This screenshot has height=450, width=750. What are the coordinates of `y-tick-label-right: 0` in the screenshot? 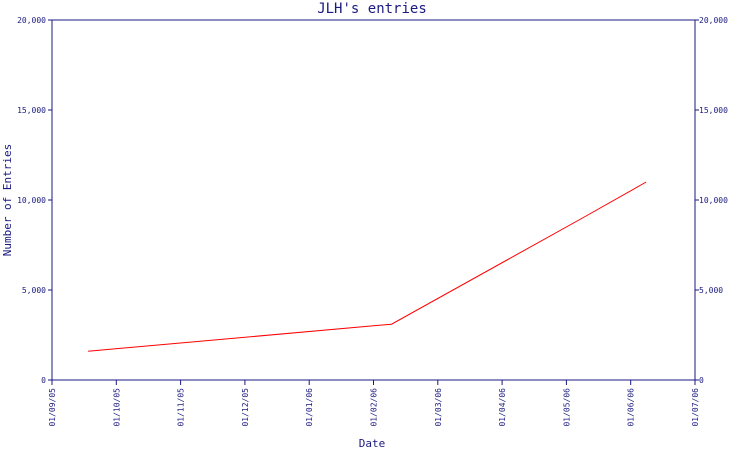 It's located at (701, 380).